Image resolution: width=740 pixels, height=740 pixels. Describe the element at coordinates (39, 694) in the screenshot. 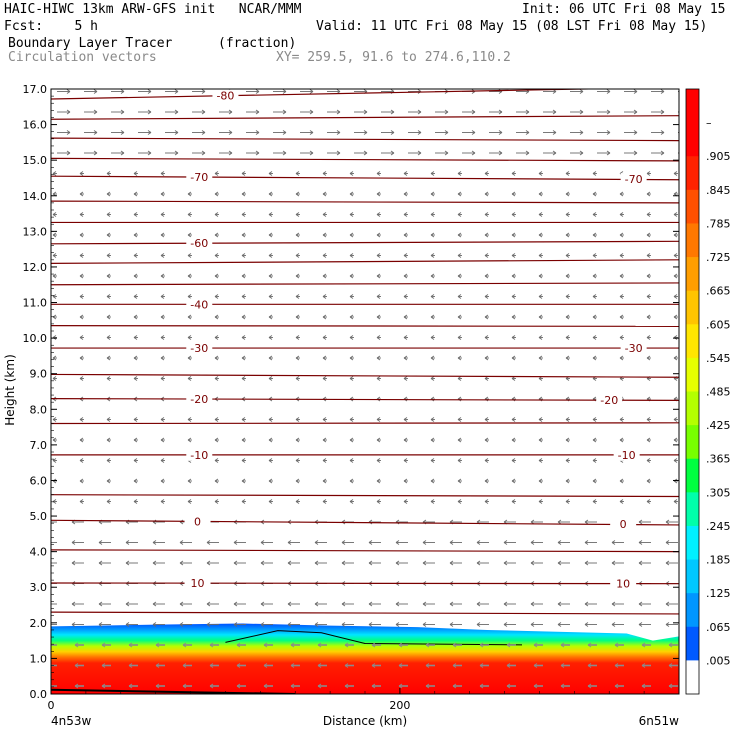

I see `y-tick-label: 0.0` at that location.